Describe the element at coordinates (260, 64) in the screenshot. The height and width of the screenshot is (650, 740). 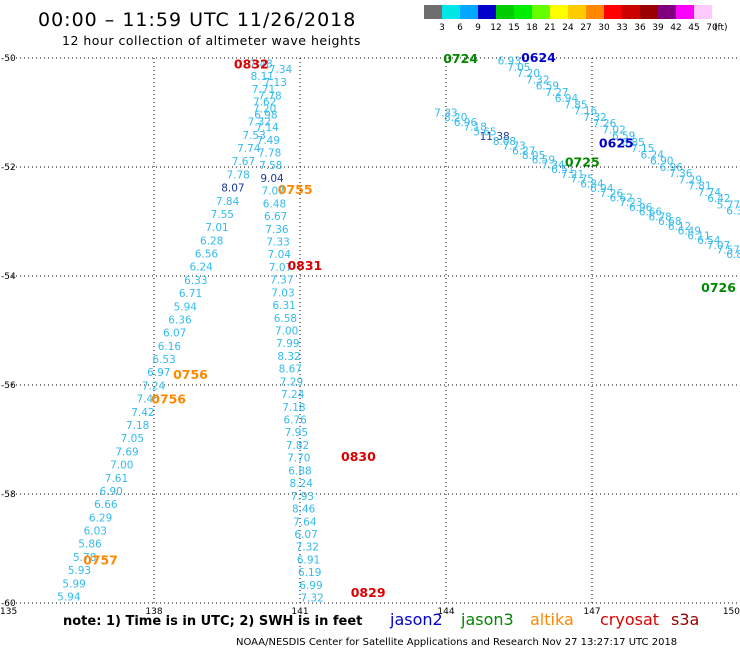
I see `swh-value: 7.48` at that location.